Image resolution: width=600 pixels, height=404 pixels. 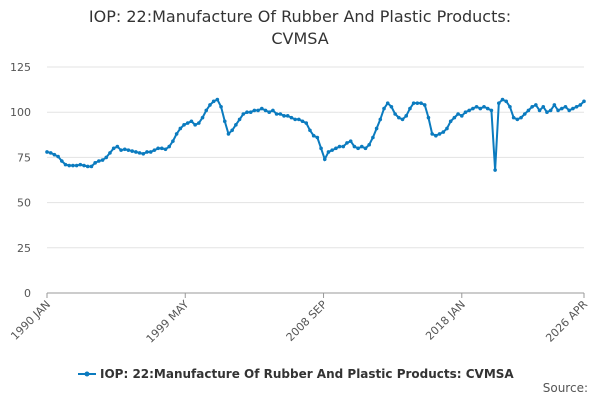 What do you see at coordinates (27, 293) in the screenshot?
I see `y-tick-label: 0` at bounding box center [27, 293].